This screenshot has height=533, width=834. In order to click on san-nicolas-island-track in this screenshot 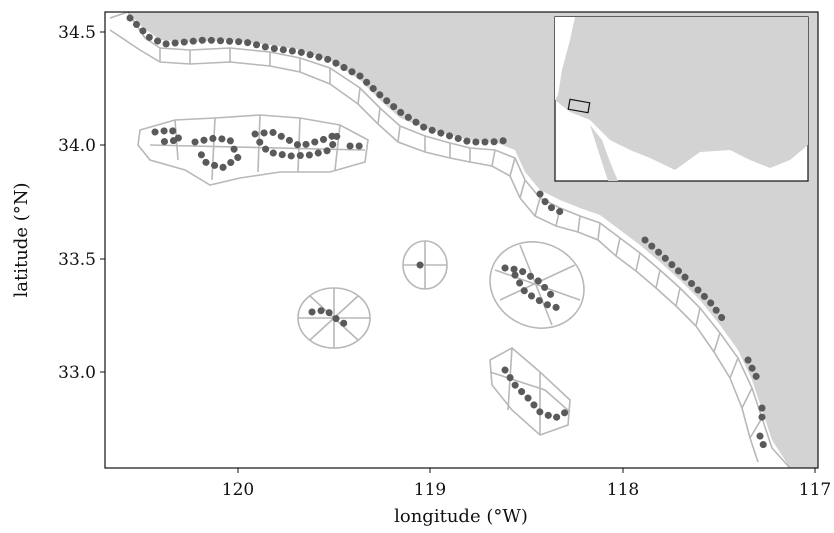, I will do `click(332, 318)`.